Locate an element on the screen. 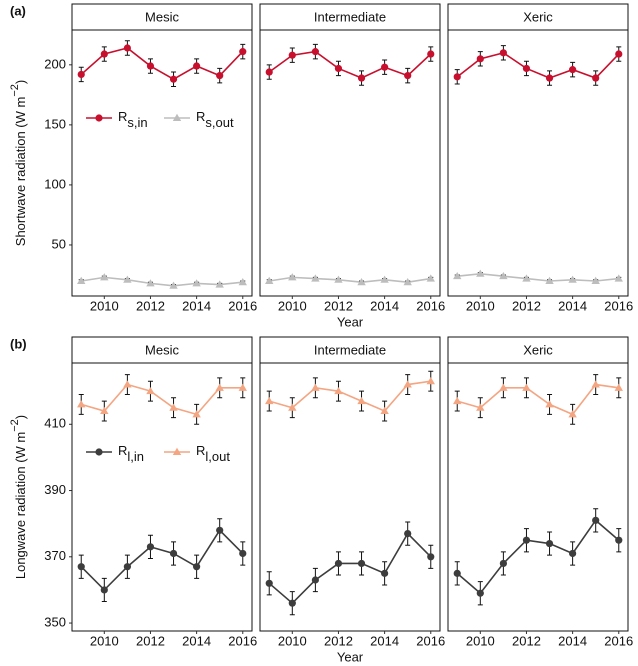 The height and width of the screenshot is (666, 638). legend-label: Rs,in is located at coordinates (133, 119).